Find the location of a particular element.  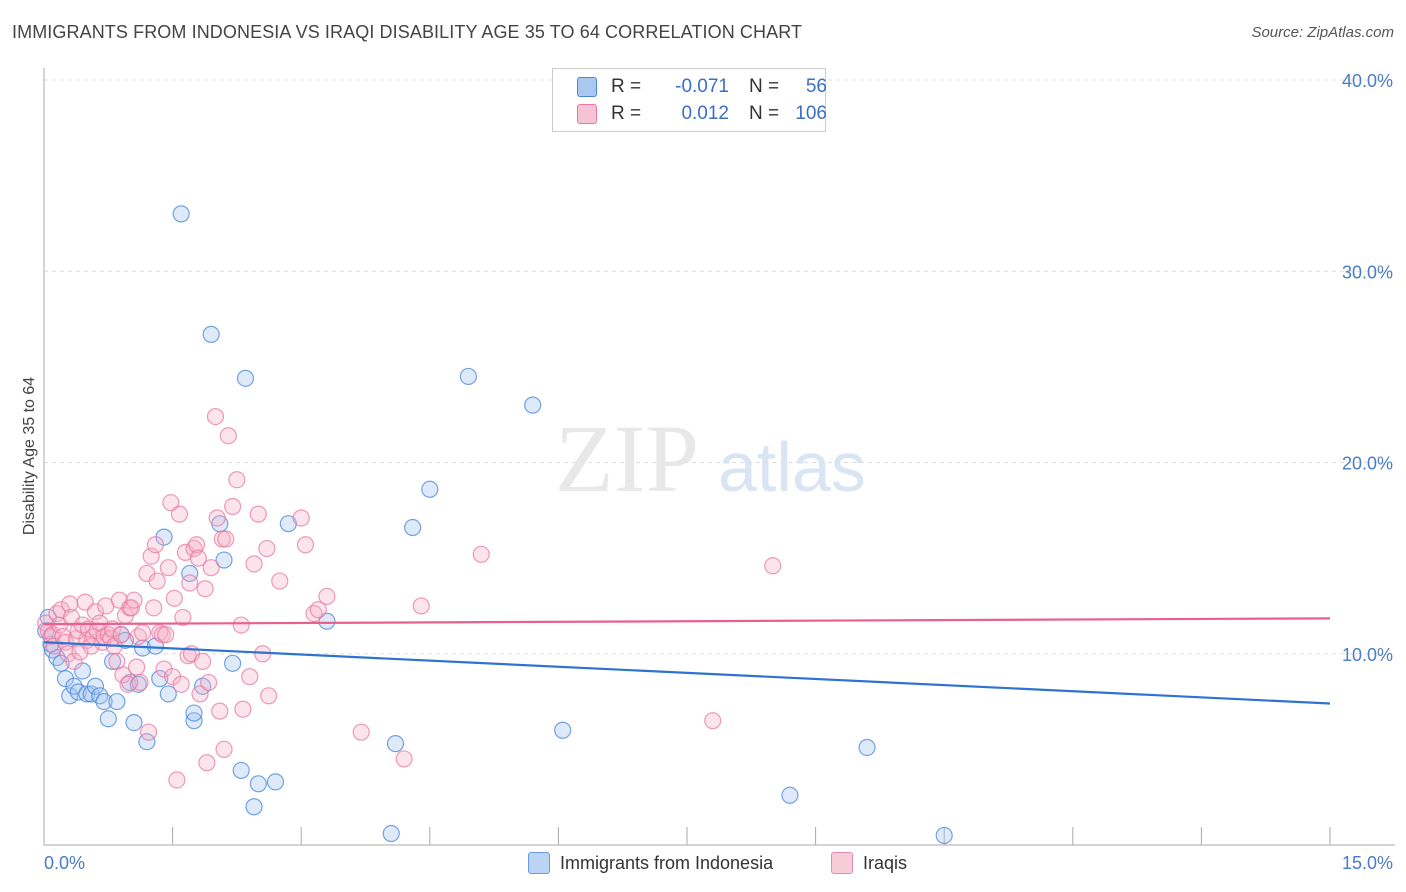

watermark-atlas: atlas is located at coordinates (792, 467).